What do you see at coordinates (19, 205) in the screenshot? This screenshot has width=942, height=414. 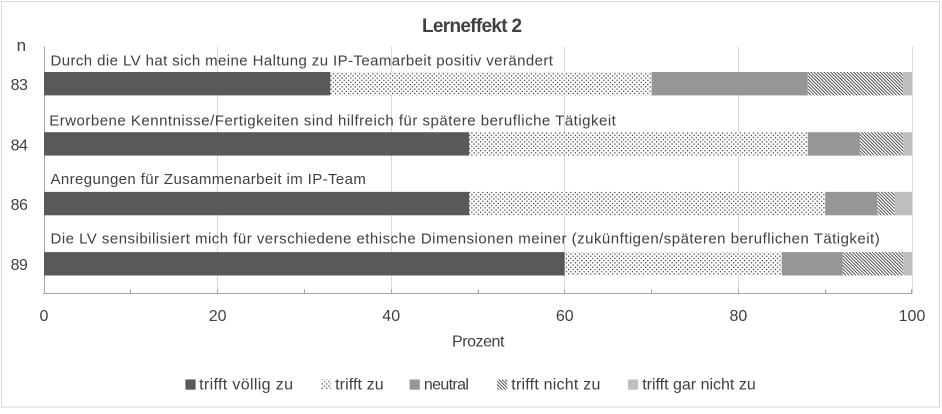 I see `svg-text: 86` at bounding box center [19, 205].